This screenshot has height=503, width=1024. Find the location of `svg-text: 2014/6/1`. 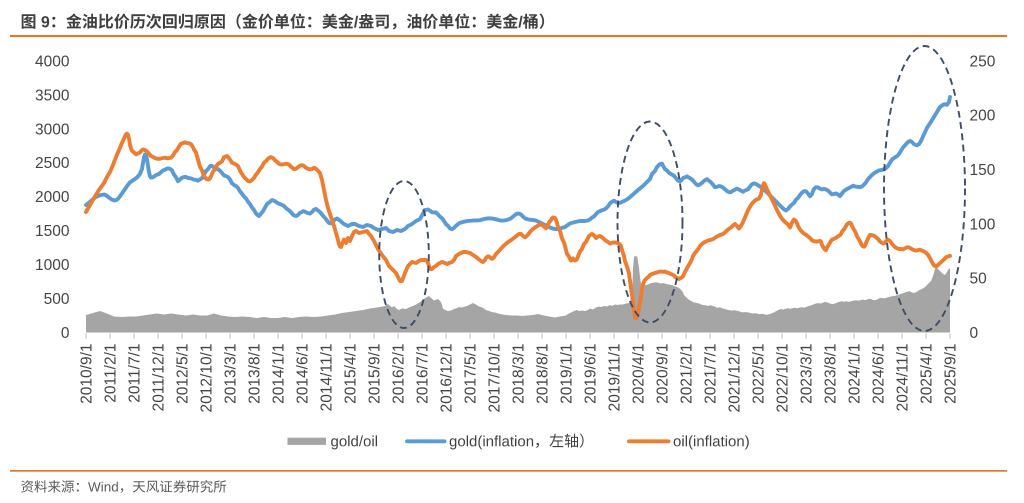

svg-text: 2014/6/1 is located at coordinates (302, 374).